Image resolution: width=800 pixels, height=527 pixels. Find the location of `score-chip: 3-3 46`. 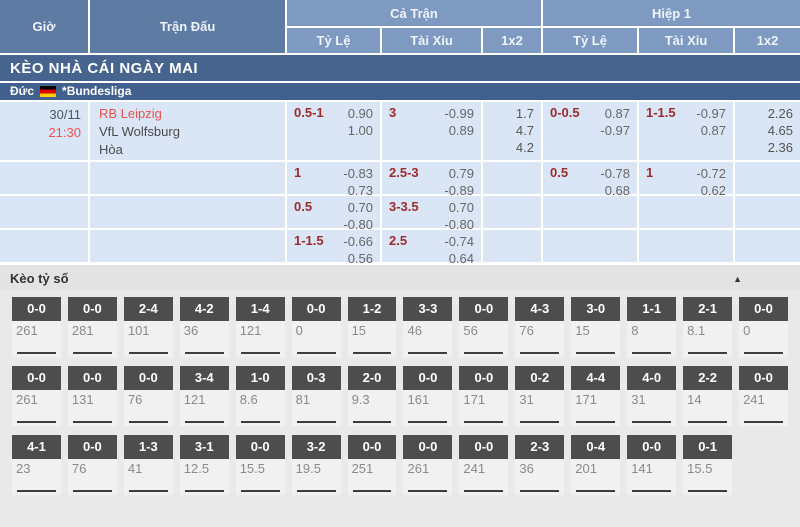

score-chip: 3-3 46 is located at coordinates (428, 327).